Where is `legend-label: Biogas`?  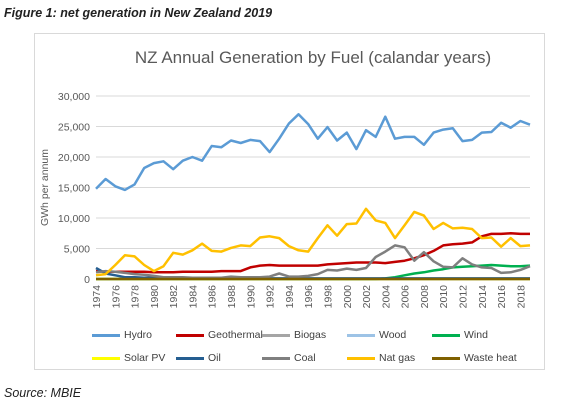
legend-label: Biogas is located at coordinates (310, 335).